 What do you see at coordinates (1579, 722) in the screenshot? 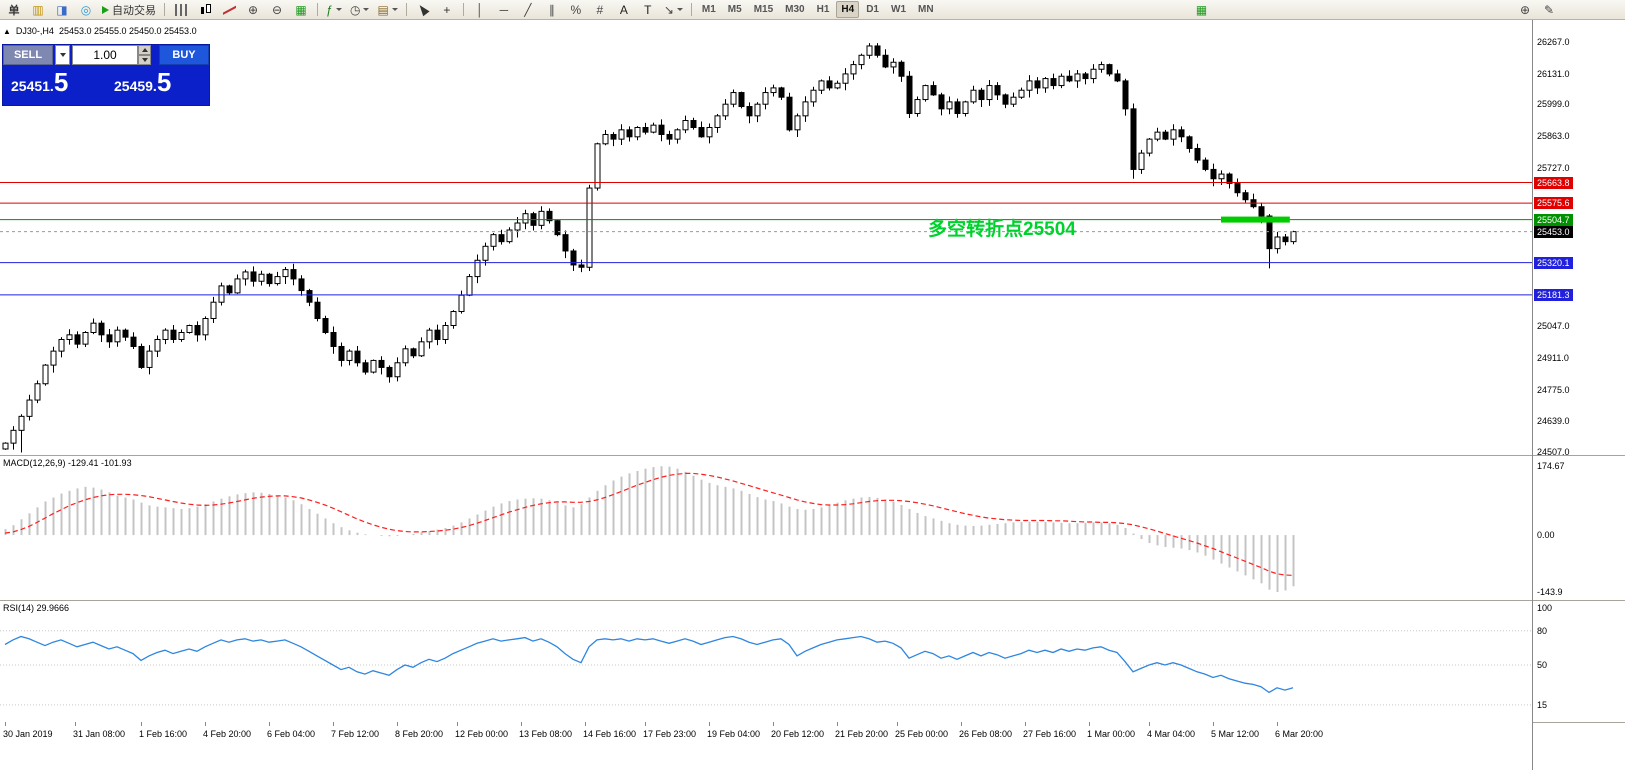
I see `axis-separator` at bounding box center [1579, 722].